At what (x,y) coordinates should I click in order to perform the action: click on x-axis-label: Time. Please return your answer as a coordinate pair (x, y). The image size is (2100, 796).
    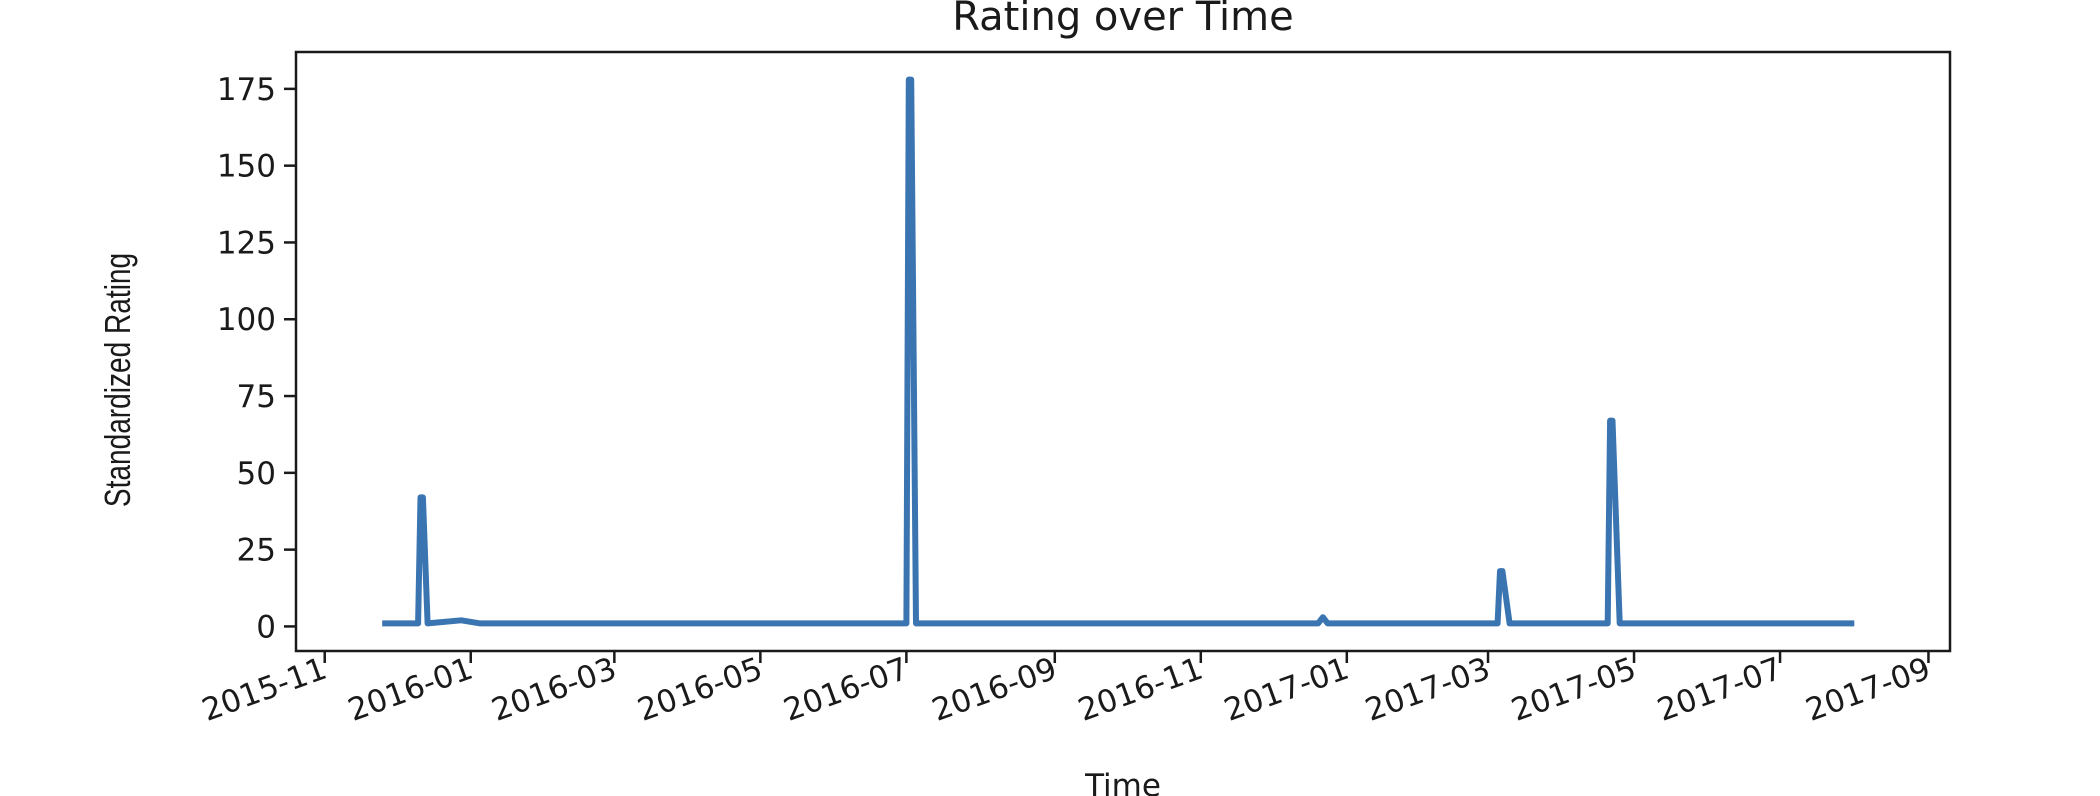
    Looking at the image, I should click on (1122, 782).